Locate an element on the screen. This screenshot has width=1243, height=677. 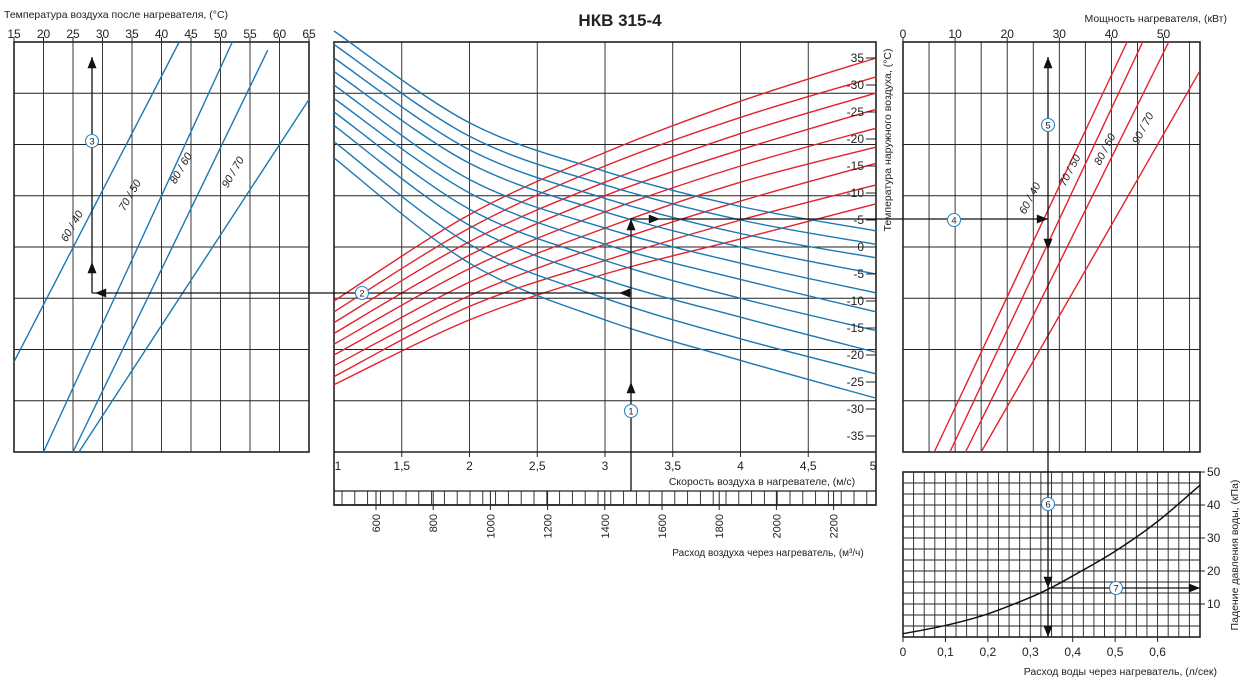
velocity-tick-label: 4,5 is located at coordinates (808, 466).